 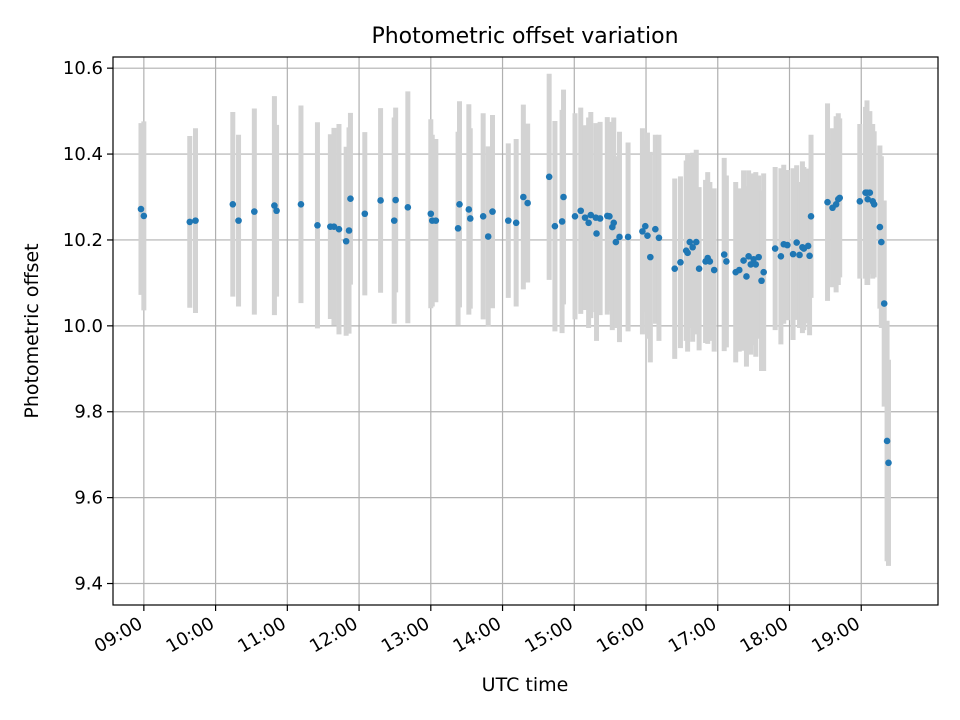 What do you see at coordinates (32, 330) in the screenshot?
I see `y-axis-label: Photometric offset` at bounding box center [32, 330].